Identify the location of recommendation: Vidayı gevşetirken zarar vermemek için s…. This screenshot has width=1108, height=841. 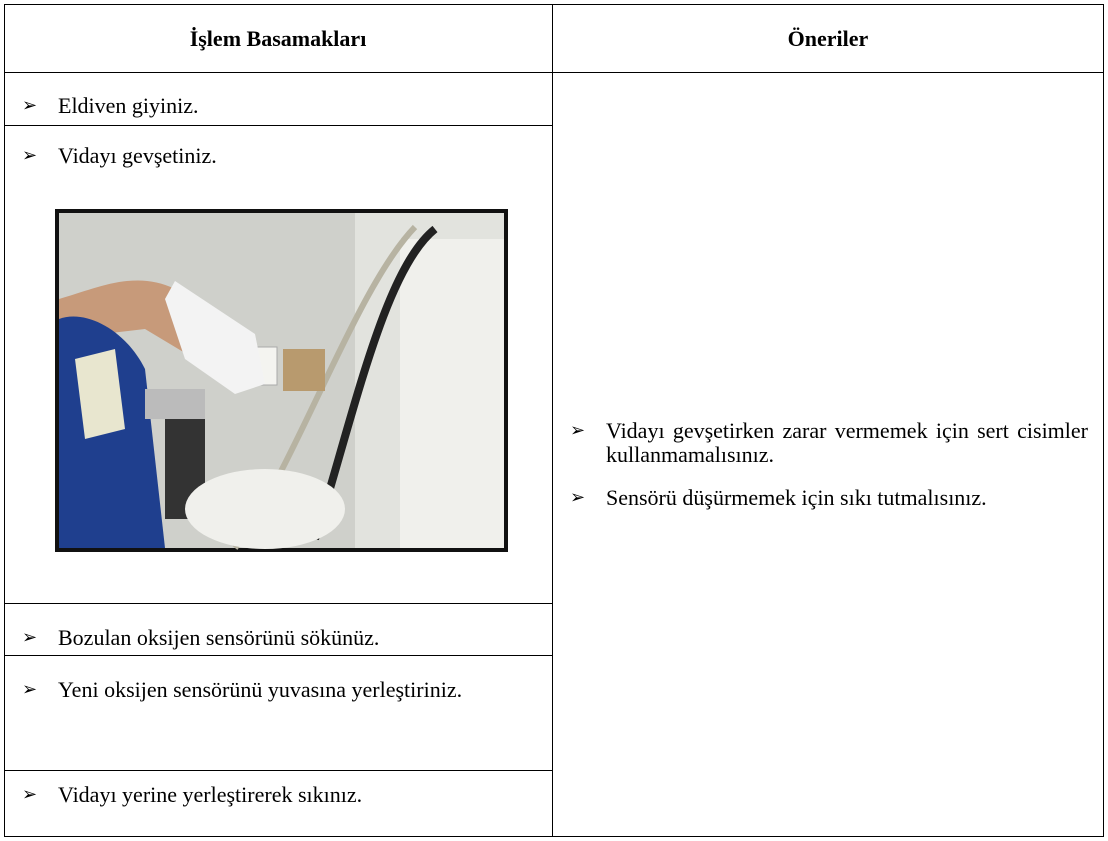
(829, 443).